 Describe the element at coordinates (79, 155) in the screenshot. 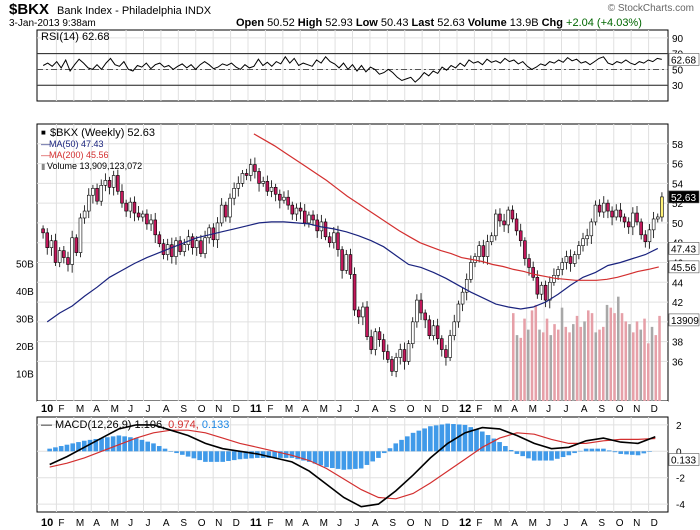

I see `ma200-legend: MA(200) 45.56` at that location.